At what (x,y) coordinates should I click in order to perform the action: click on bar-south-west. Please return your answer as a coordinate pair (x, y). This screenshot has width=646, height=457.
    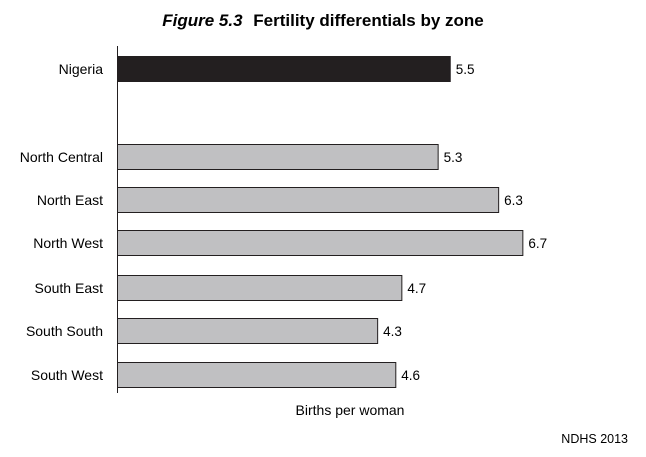
    Looking at the image, I should click on (257, 375).